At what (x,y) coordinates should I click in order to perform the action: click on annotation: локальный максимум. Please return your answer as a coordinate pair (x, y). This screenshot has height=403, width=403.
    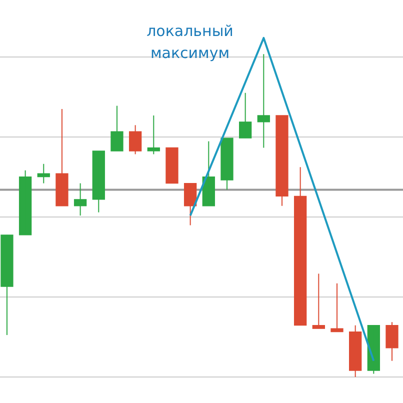
    Looking at the image, I should click on (190, 42).